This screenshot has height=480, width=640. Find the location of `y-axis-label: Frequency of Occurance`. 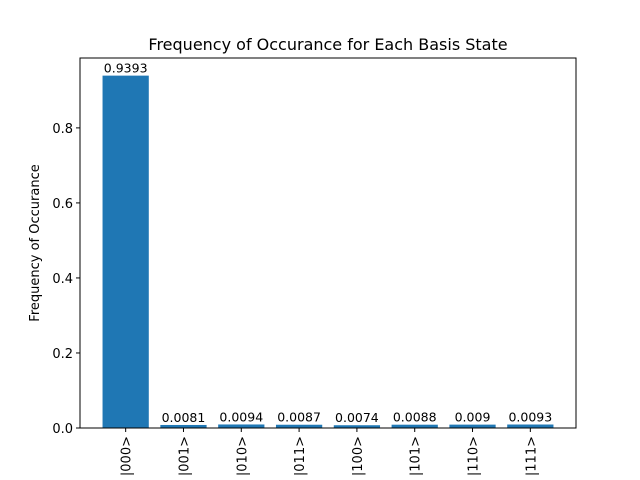

y-axis-label: Frequency of Occurance is located at coordinates (35, 242).